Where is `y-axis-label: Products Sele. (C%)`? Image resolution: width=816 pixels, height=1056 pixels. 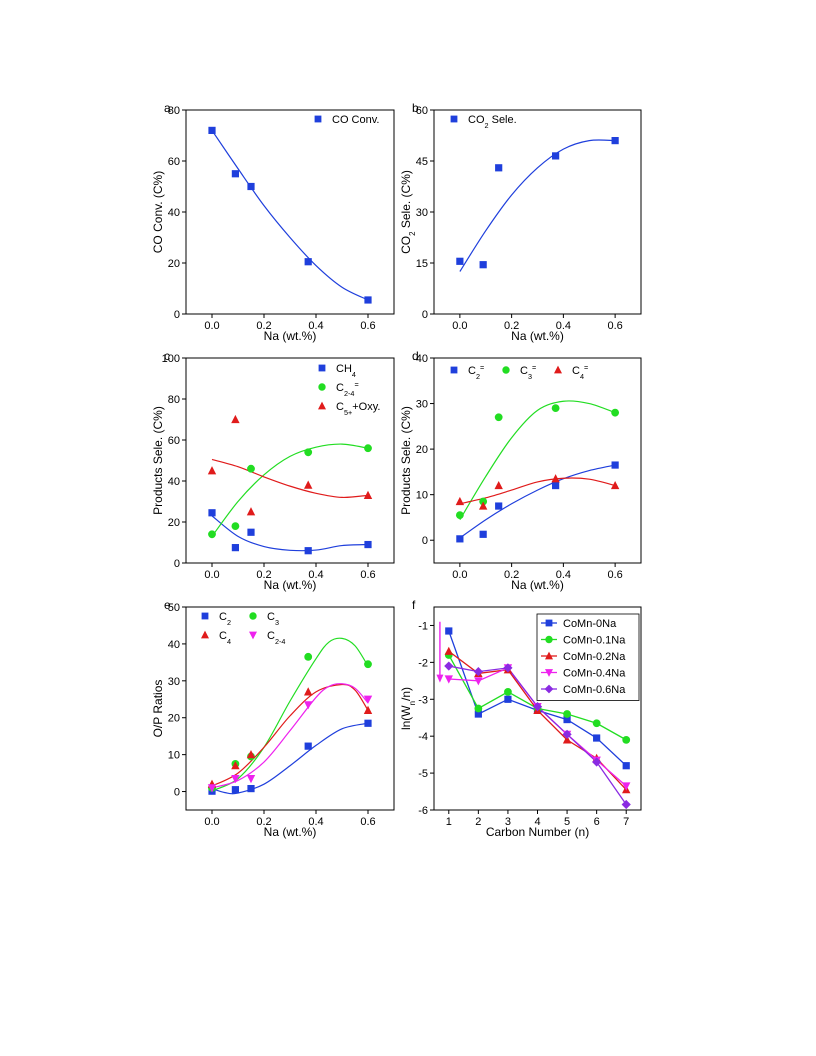
y-axis-label: Products Sele. (C%) is located at coordinates (158, 460).